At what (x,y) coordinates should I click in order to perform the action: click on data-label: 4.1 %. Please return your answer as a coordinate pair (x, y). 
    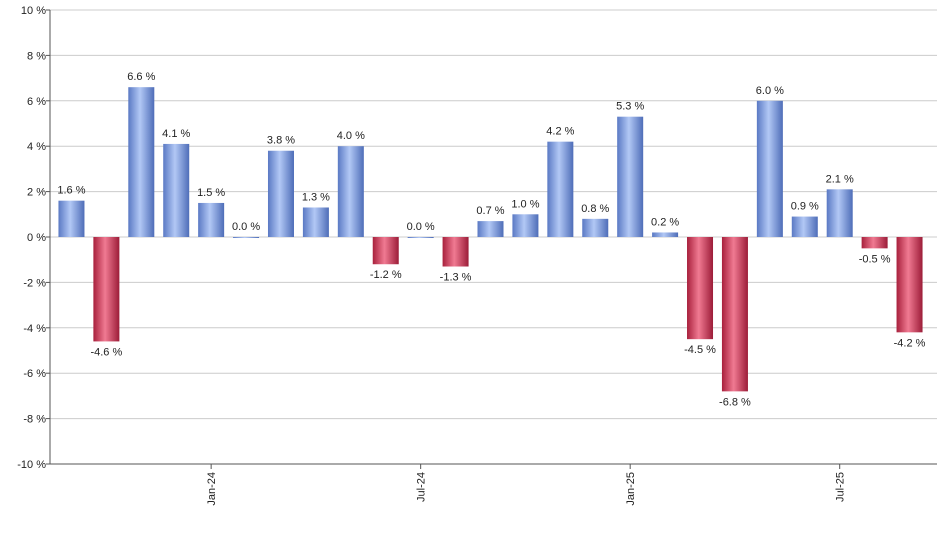
    Looking at the image, I should click on (176, 134).